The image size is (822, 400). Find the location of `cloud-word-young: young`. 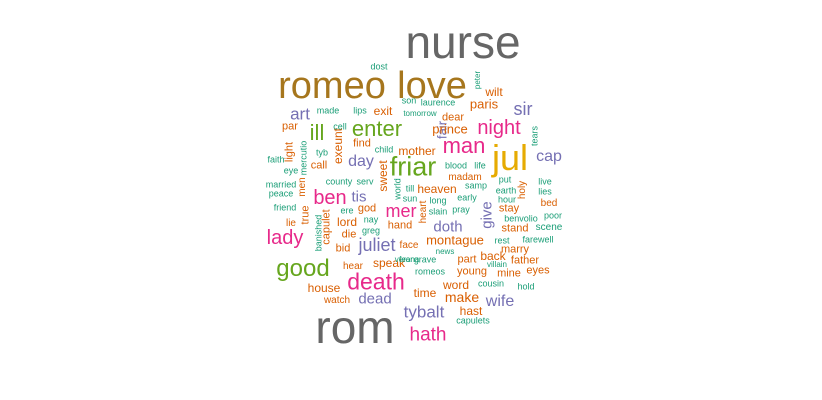

cloud-word-young: young is located at coordinates (472, 271).